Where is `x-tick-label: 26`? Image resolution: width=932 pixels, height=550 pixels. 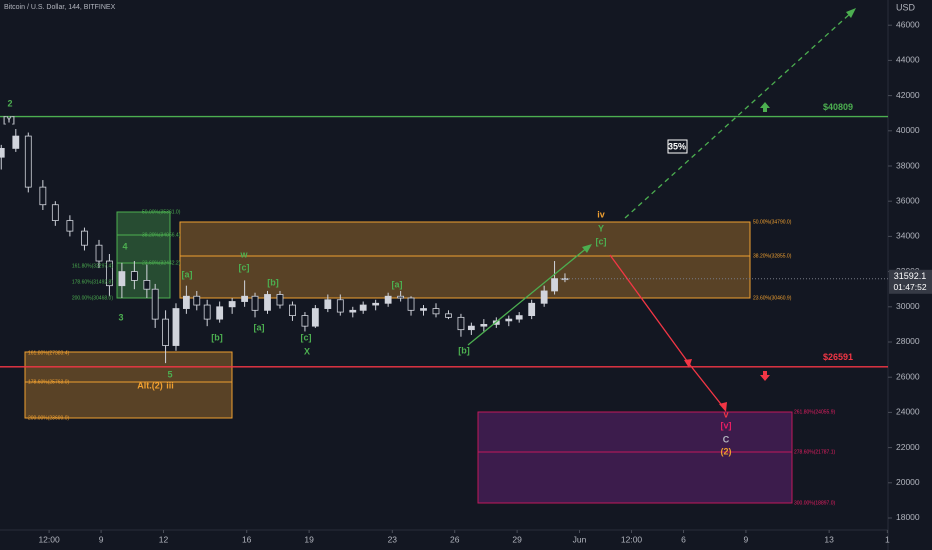
x-tick-label: 26 is located at coordinates (455, 539).